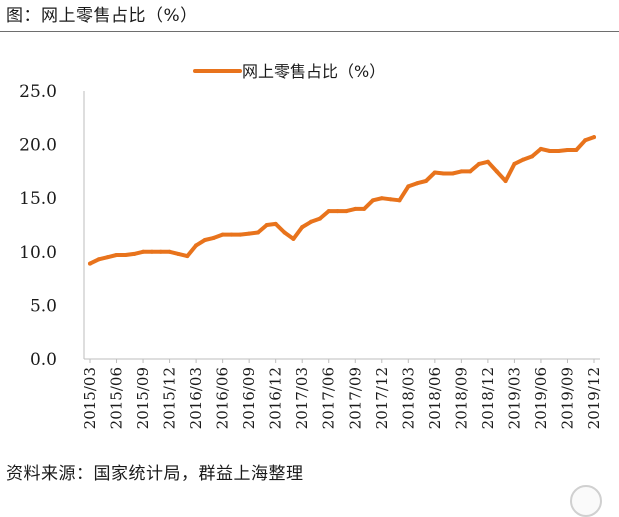 Image resolution: width=619 pixels, height=517 pixels. Describe the element at coordinates (276, 398) in the screenshot. I see `x-tick-label: 2016/12` at that location.